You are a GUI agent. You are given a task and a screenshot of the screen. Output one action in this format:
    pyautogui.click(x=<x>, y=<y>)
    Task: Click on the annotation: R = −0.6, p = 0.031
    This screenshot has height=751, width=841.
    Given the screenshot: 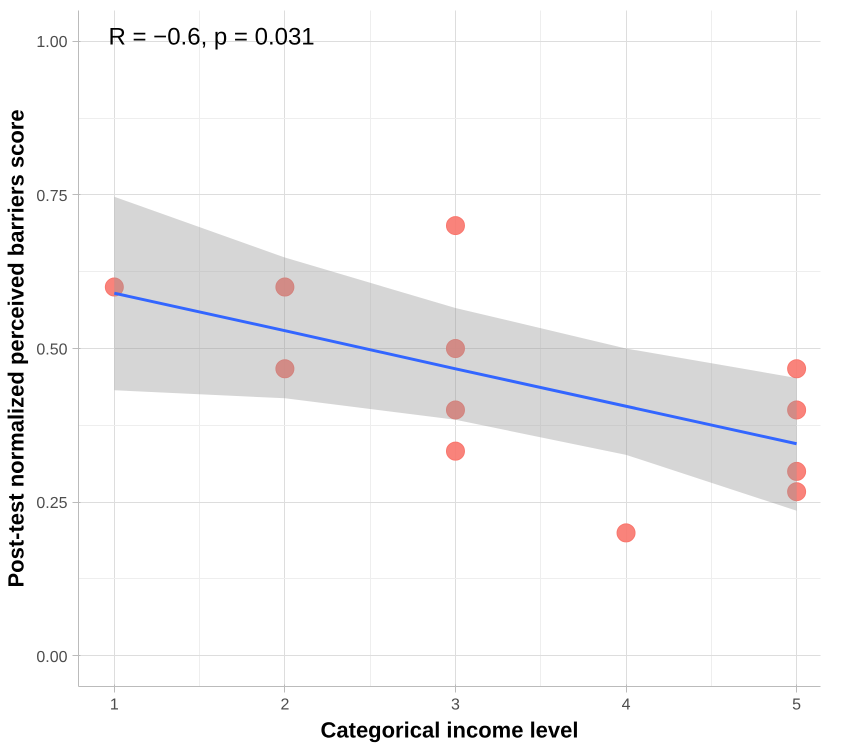 What is the action you would take?
    pyautogui.click(x=211, y=37)
    